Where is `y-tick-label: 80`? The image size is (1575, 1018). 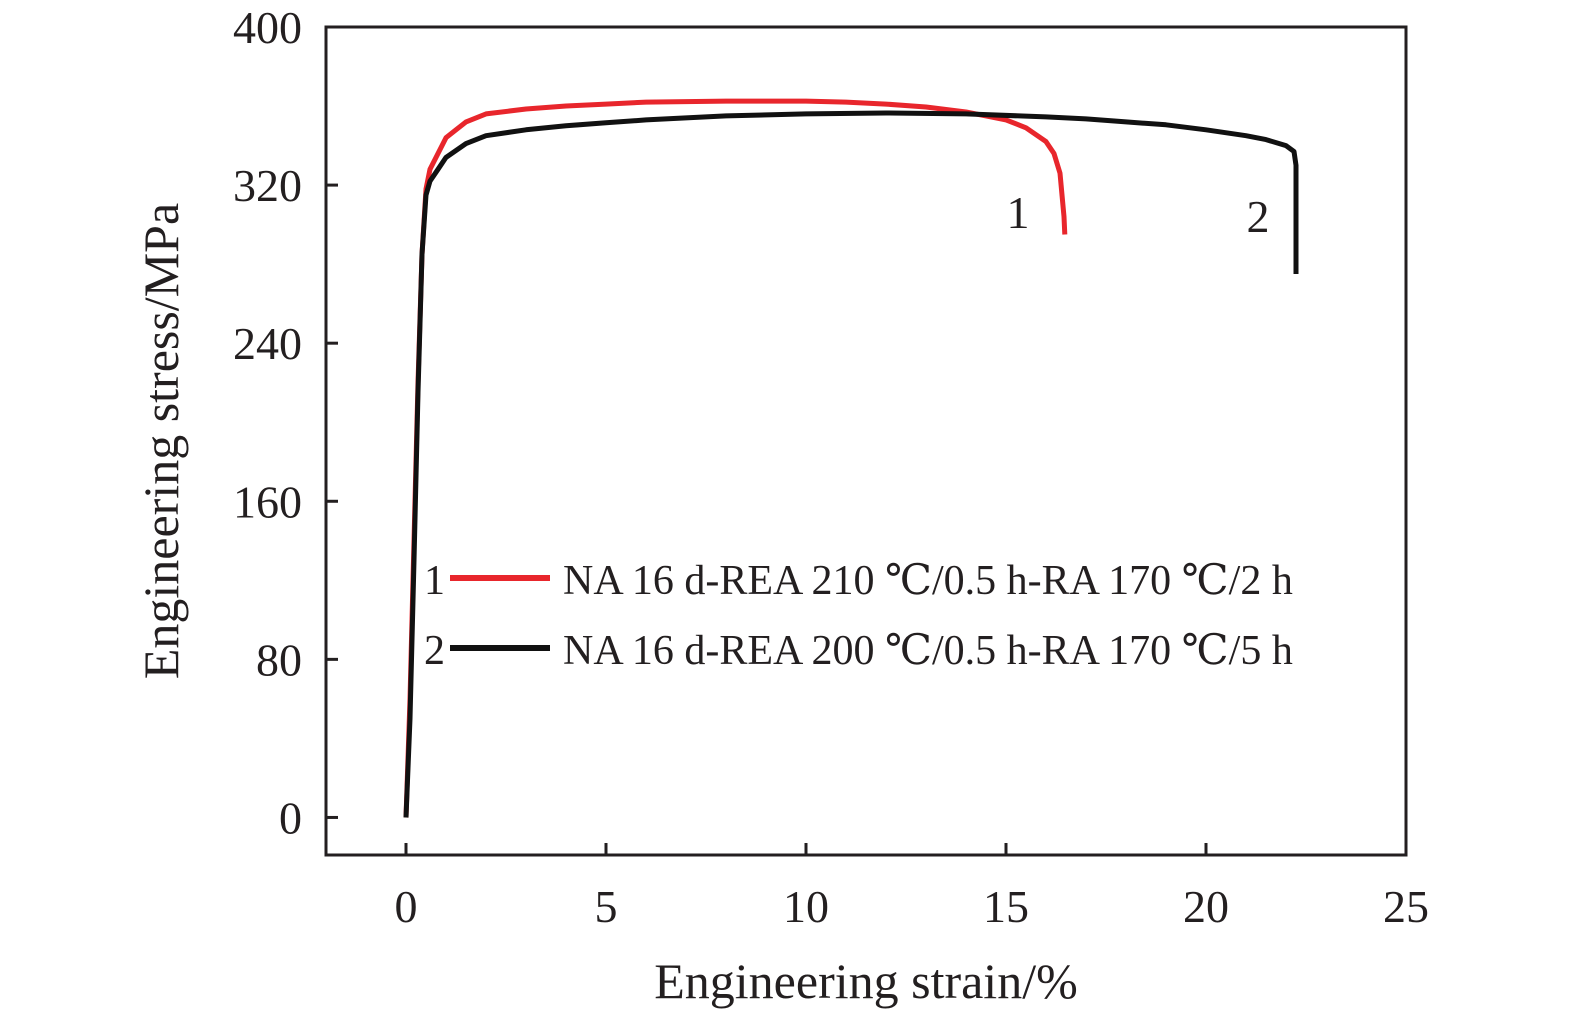
y-tick-label: 80 is located at coordinates (279, 659).